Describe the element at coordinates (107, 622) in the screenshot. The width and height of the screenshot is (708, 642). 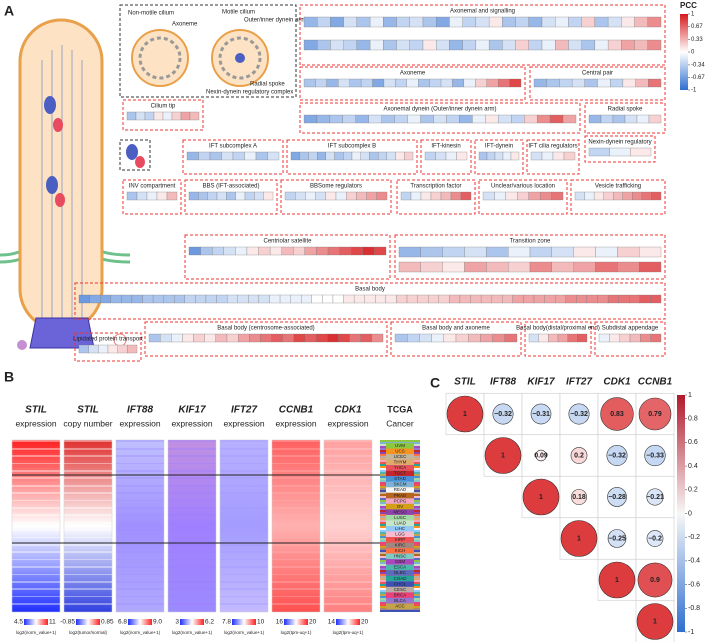
I see `legend-max: 0.85` at that location.